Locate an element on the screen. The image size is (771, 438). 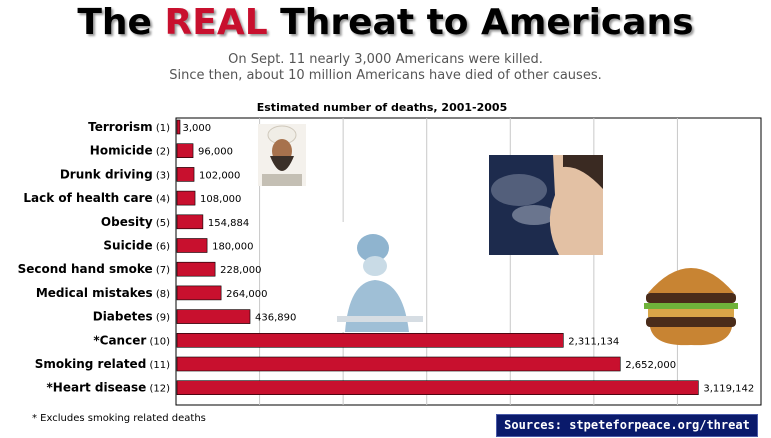
page-title: The REAL Threat to Americans is located at coordinates (385, 22).